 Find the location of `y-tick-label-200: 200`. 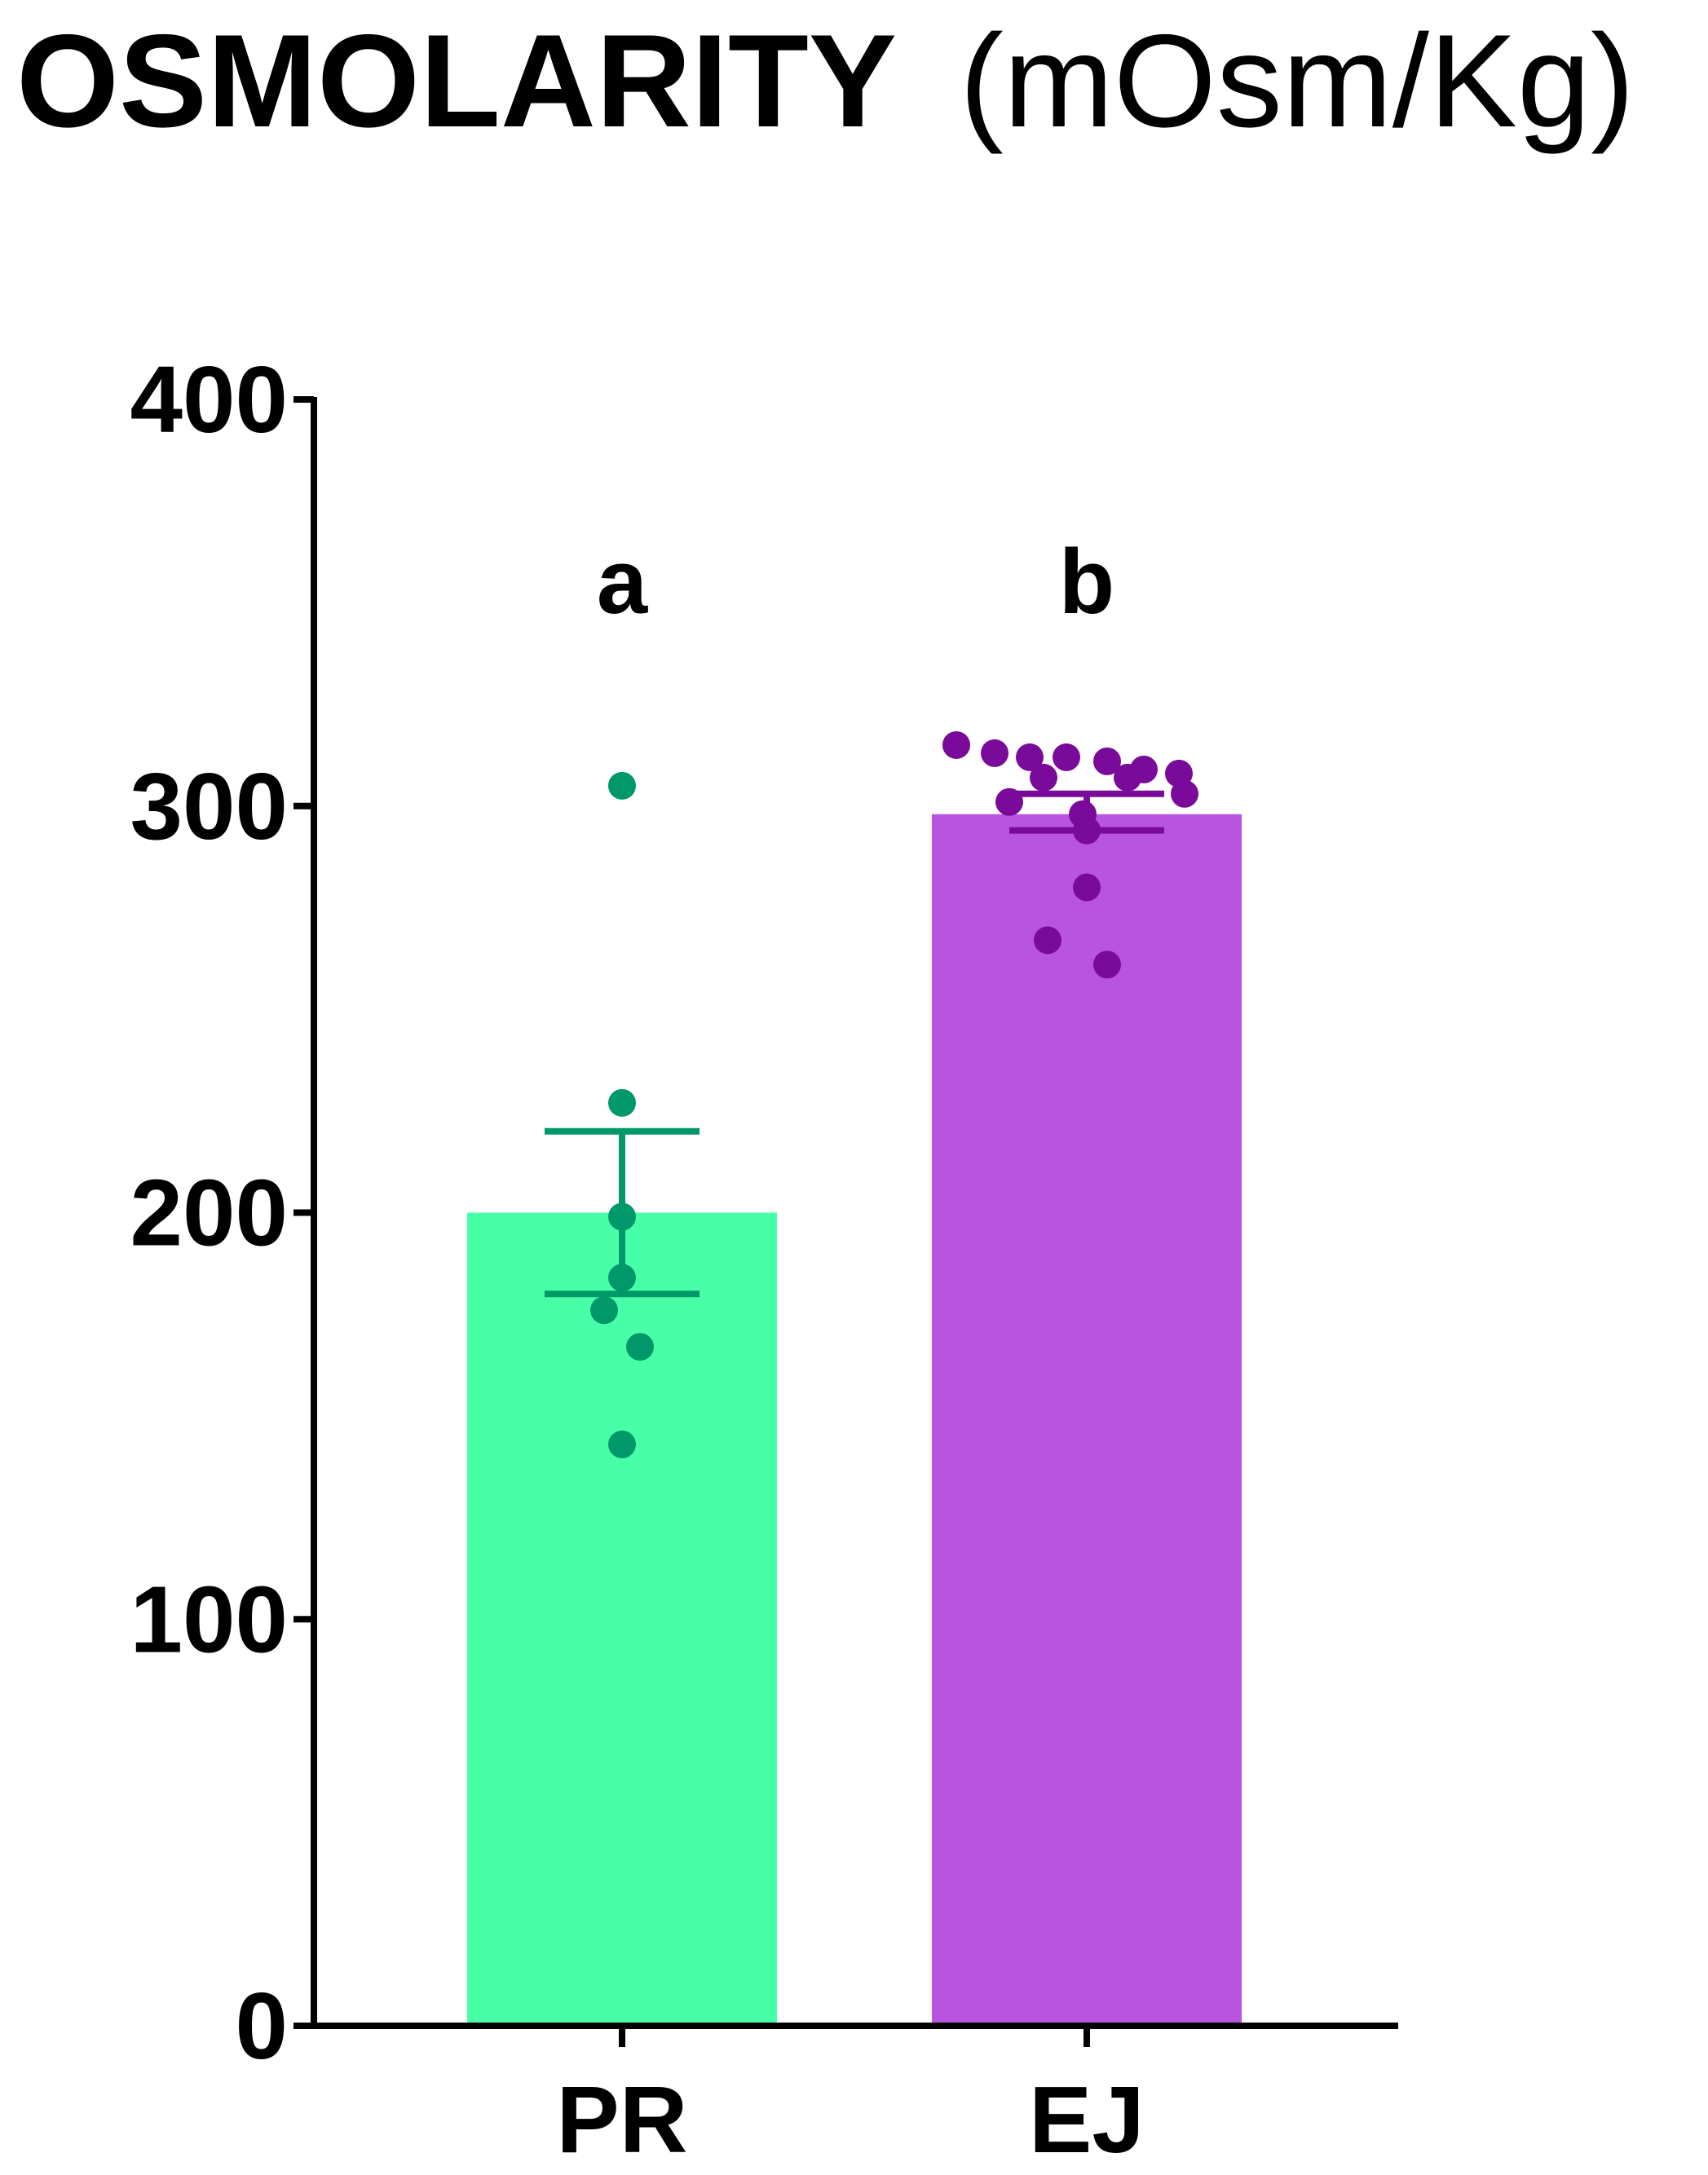

y-tick-label-200: 200 is located at coordinates (209, 1213).